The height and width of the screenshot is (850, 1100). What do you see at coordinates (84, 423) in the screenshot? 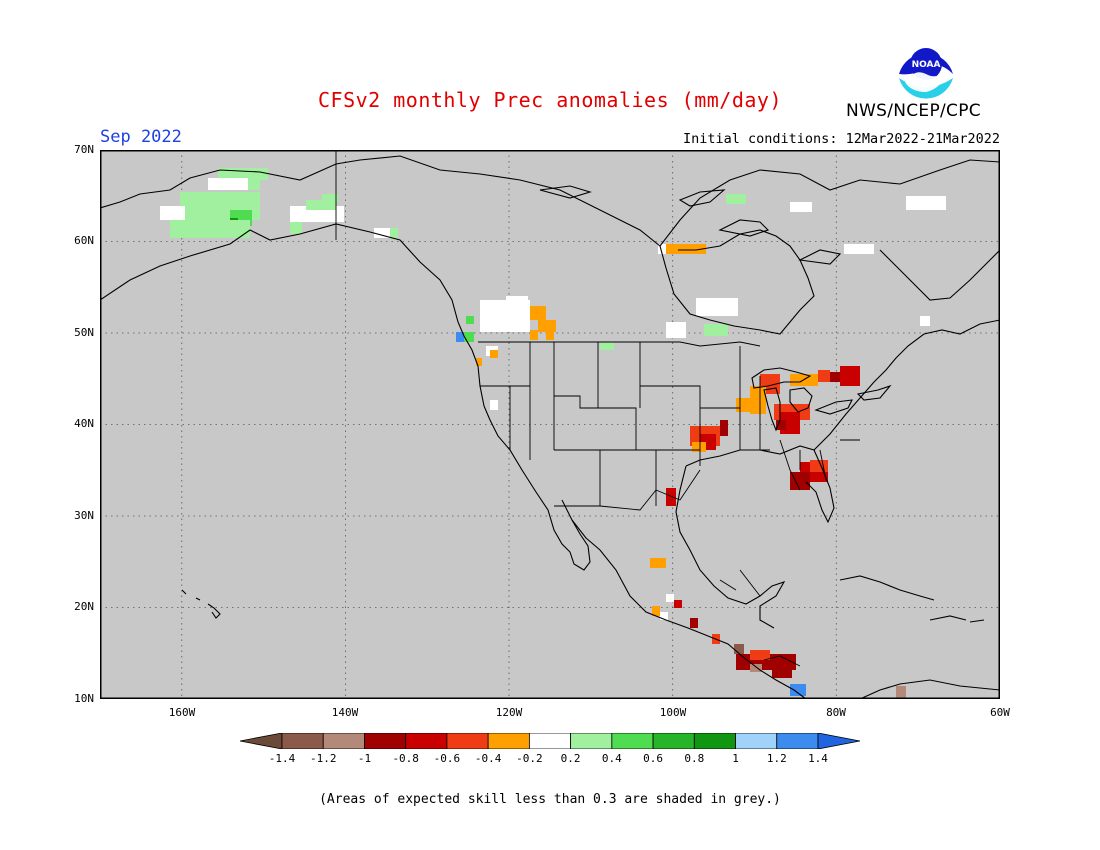
I see `lat-label-40n: 40N` at bounding box center [84, 423].